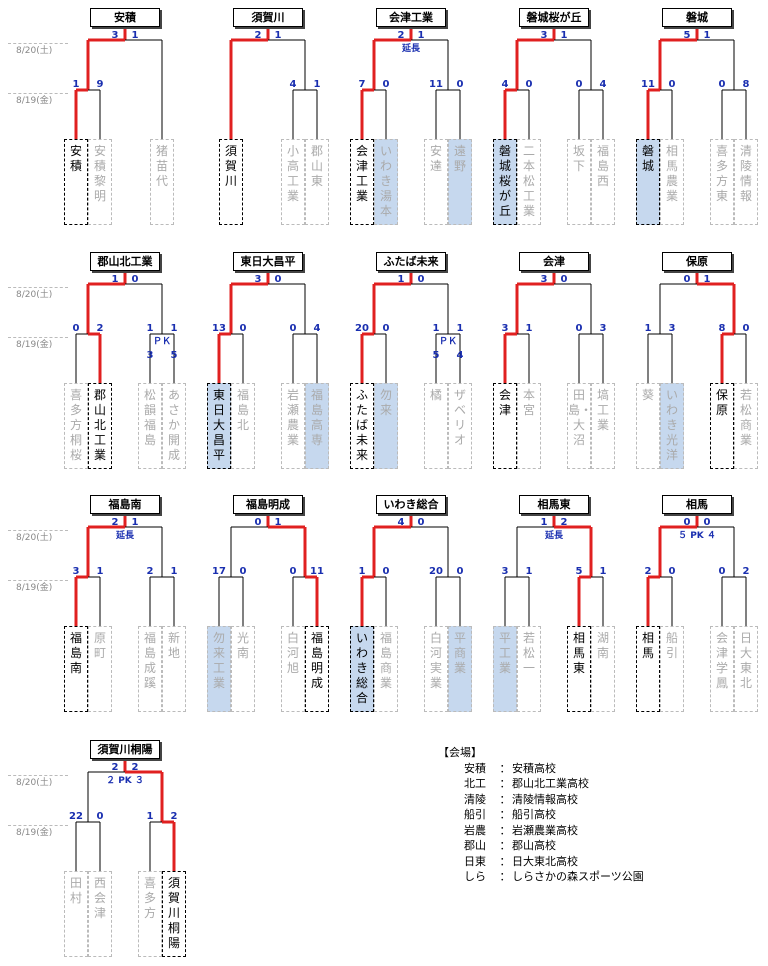 This screenshot has height=966, width=768. Describe the element at coordinates (554, 261) in the screenshot. I see `winner-box: 会津` at that location.